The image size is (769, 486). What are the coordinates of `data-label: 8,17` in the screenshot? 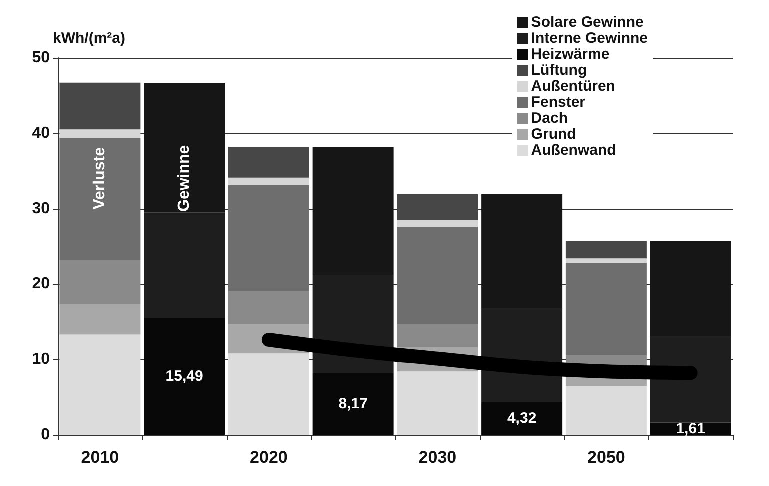 It's located at (353, 404).